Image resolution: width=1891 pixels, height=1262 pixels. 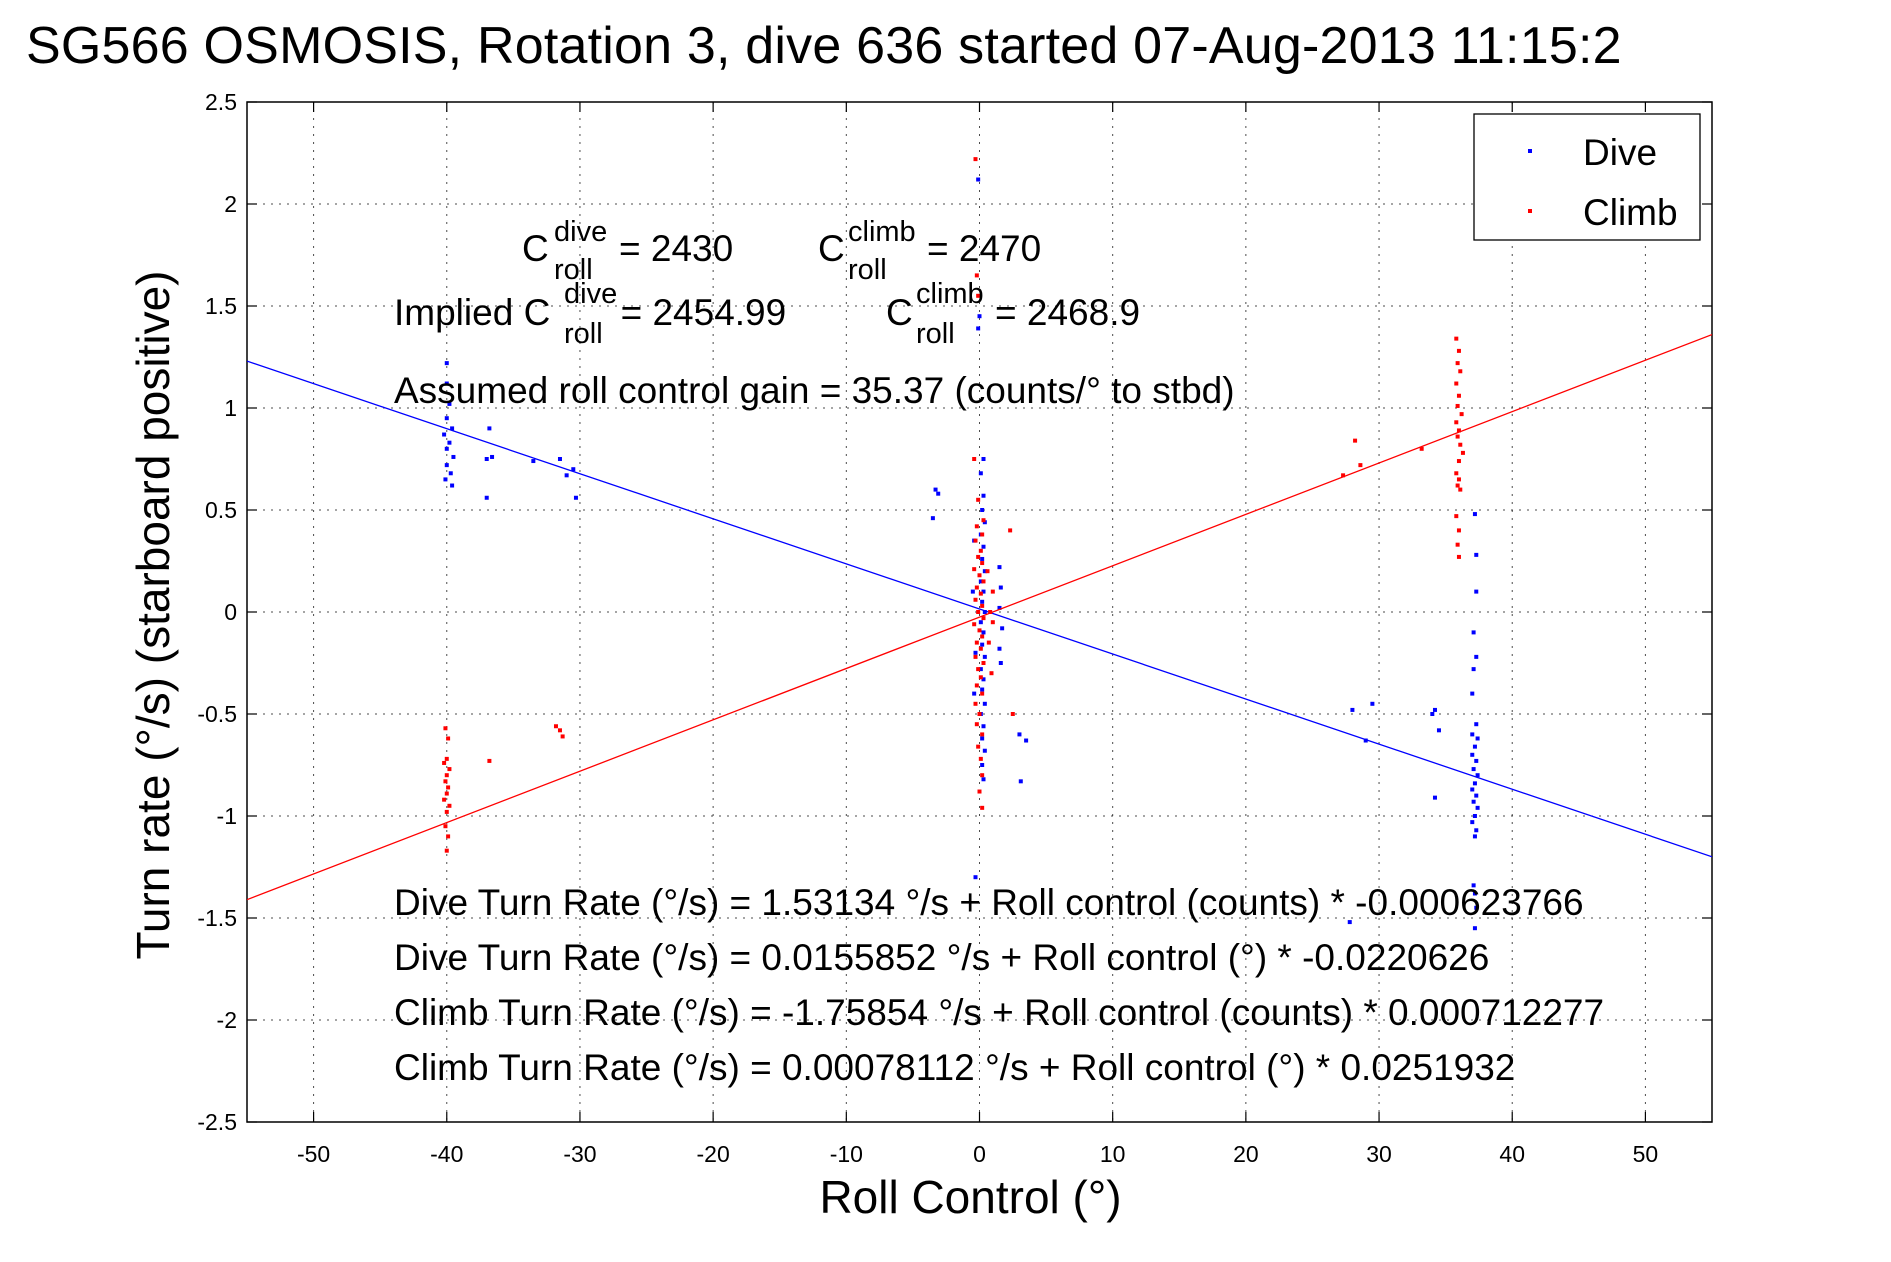 What do you see at coordinates (573, 270) in the screenshot?
I see `c-roll-dive-sub: roll` at bounding box center [573, 270].